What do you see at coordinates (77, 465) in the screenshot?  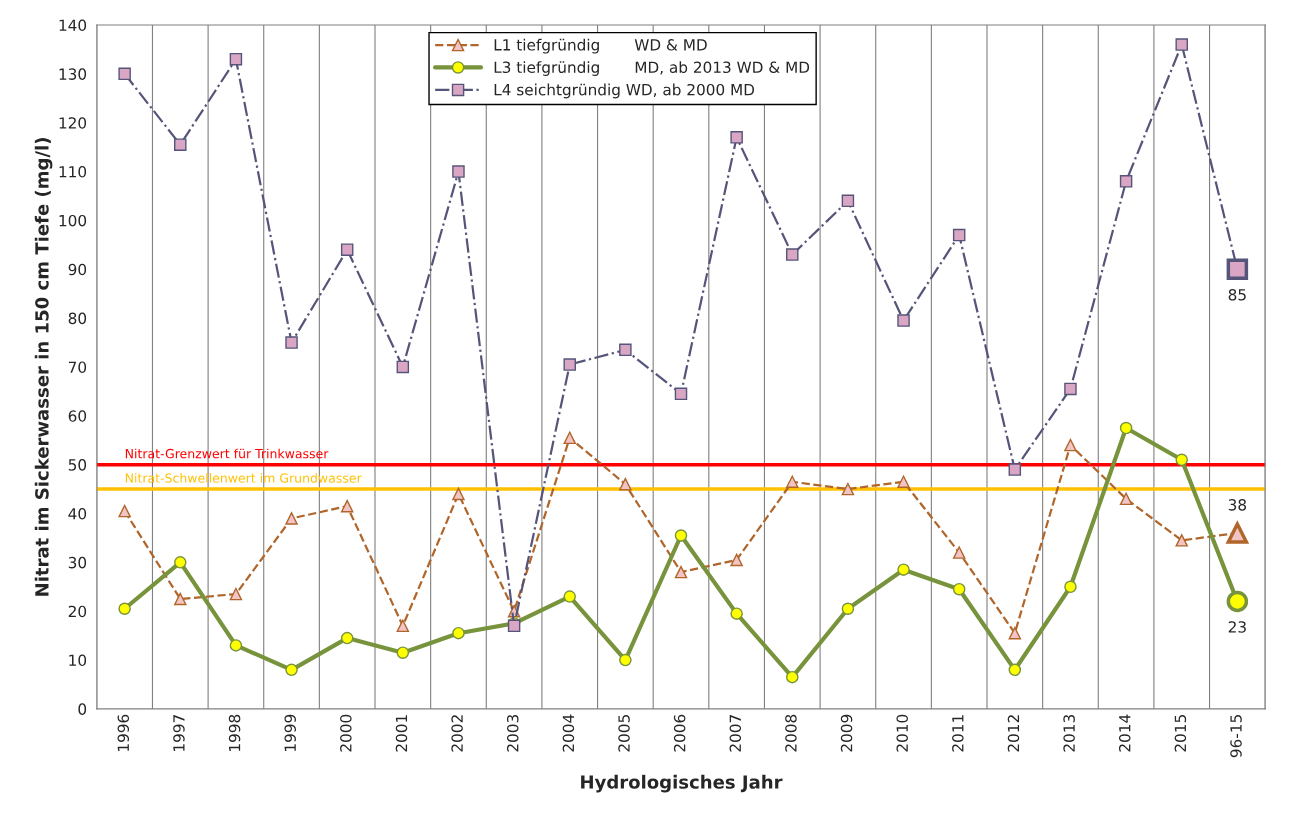 I see `y-tick-label: 50` at bounding box center [77, 465].